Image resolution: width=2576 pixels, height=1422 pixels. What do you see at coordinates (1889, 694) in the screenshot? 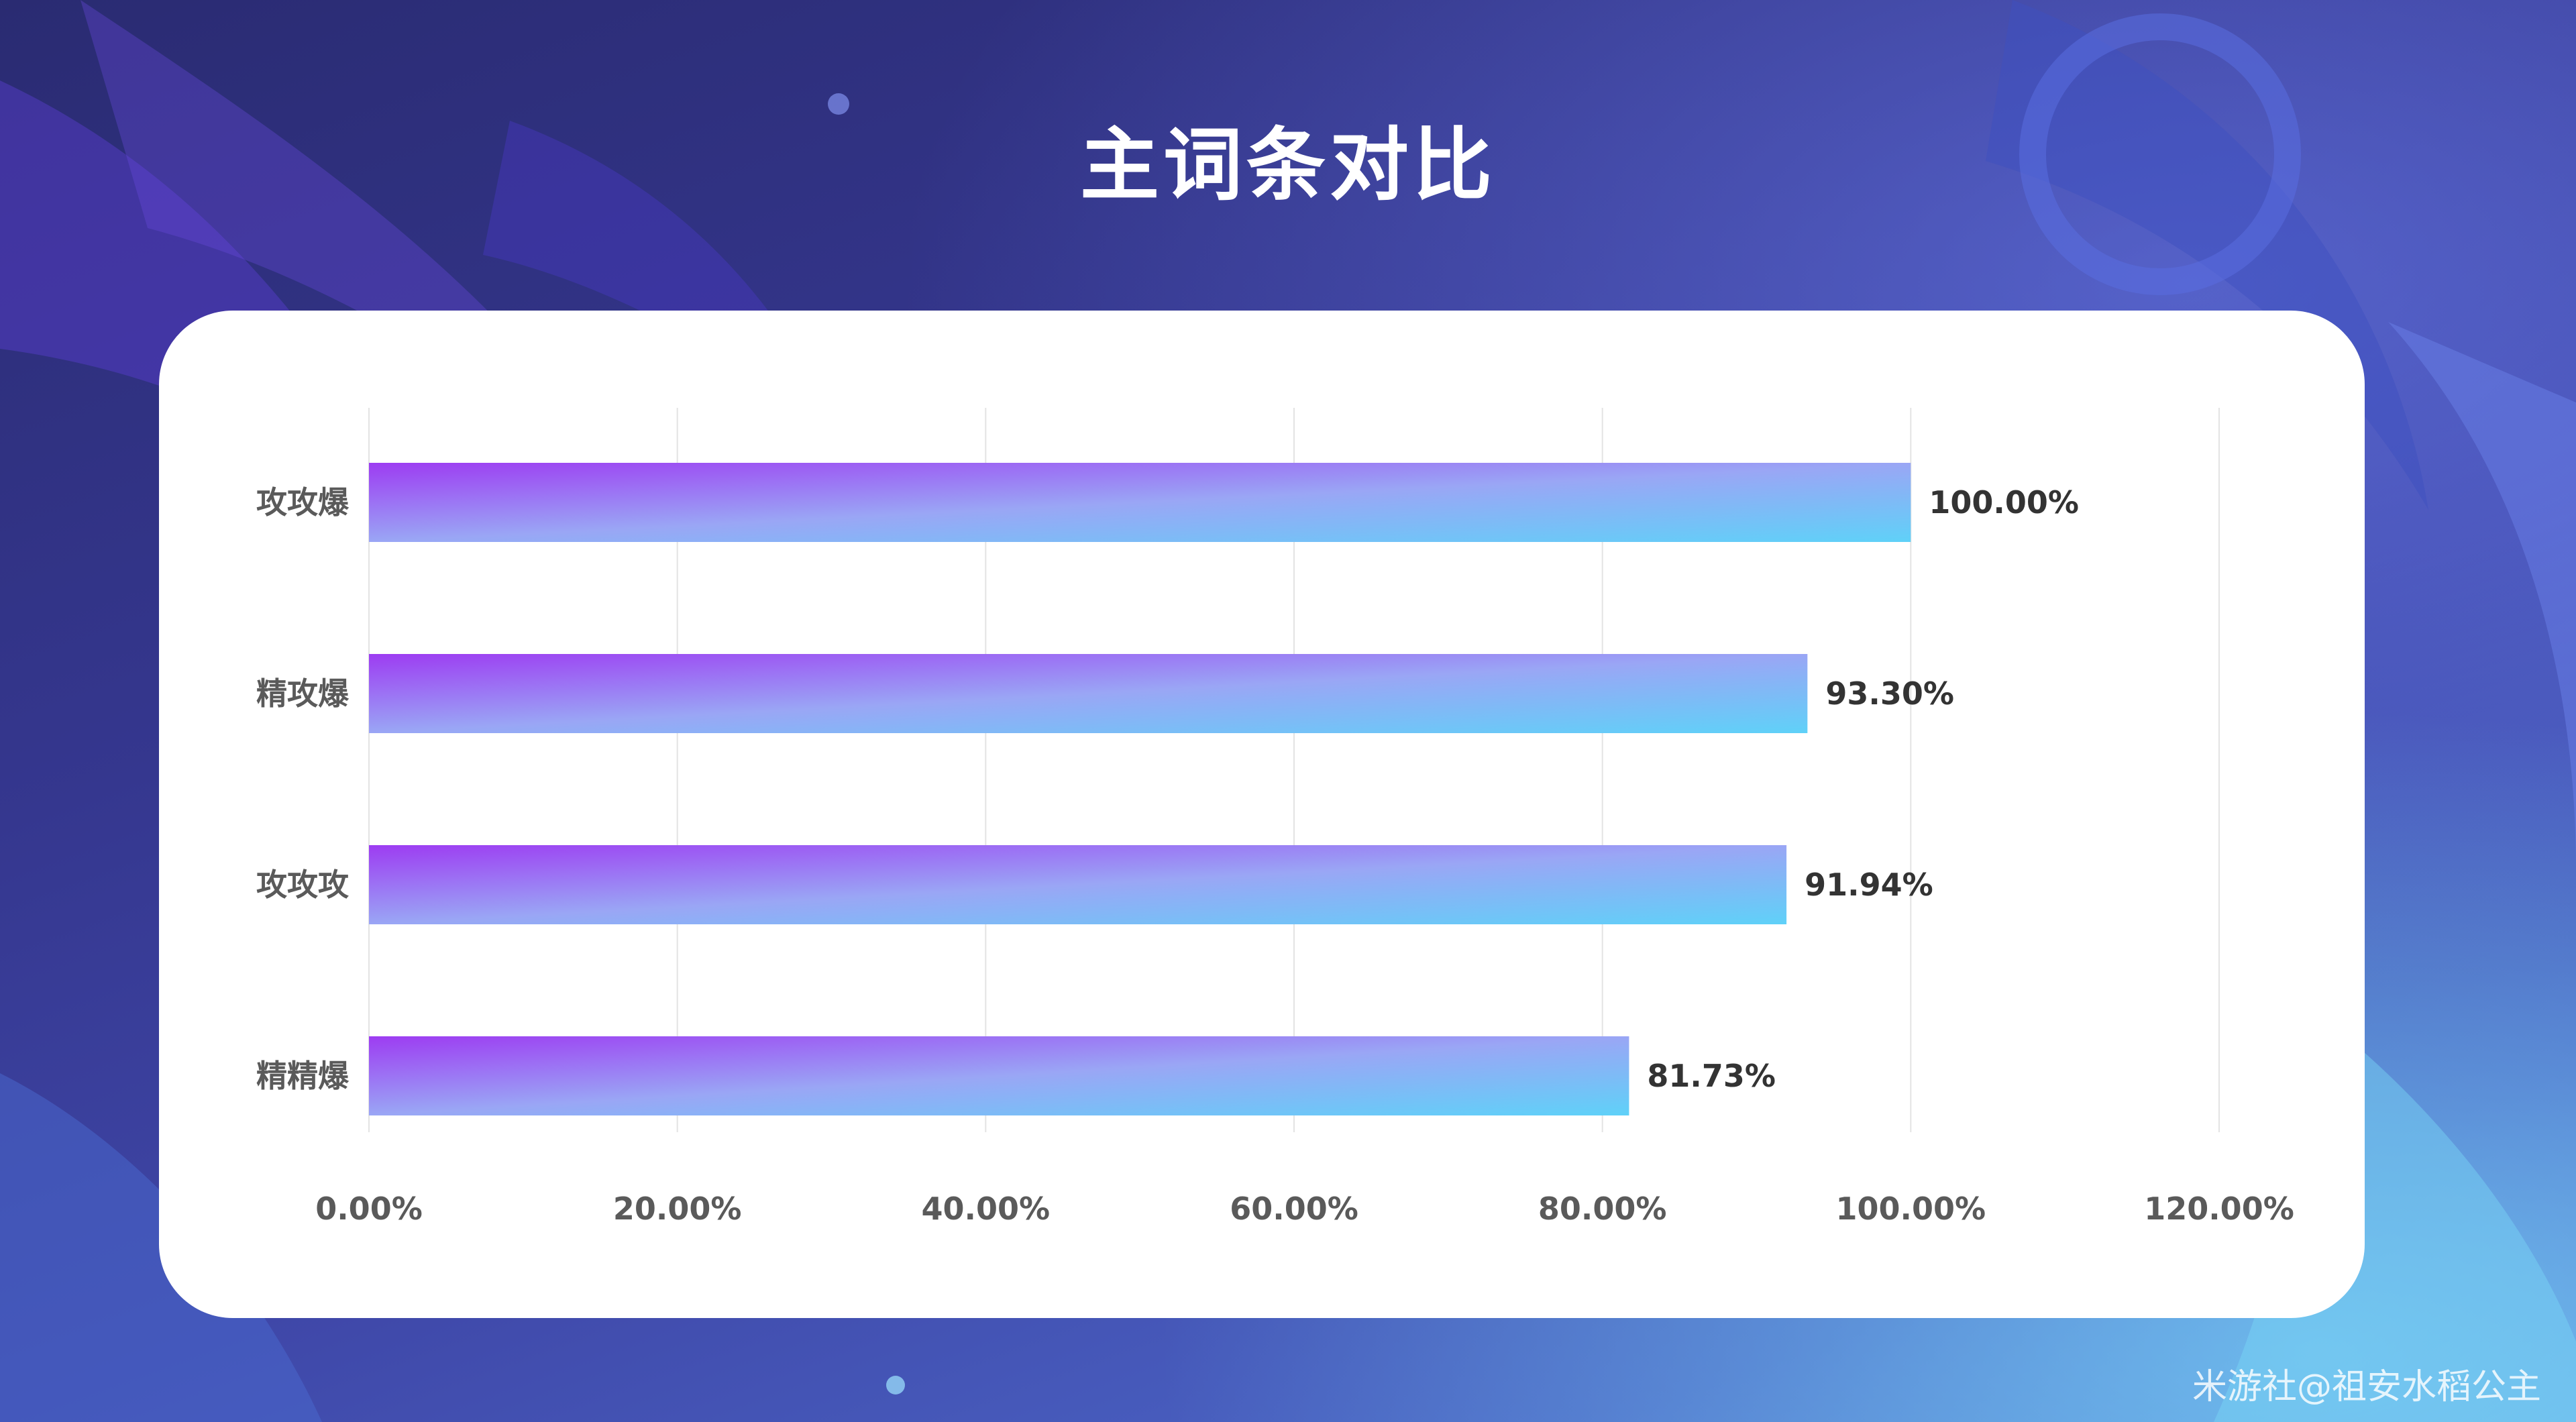
I see `data-label: 93.30%` at bounding box center [1889, 694].